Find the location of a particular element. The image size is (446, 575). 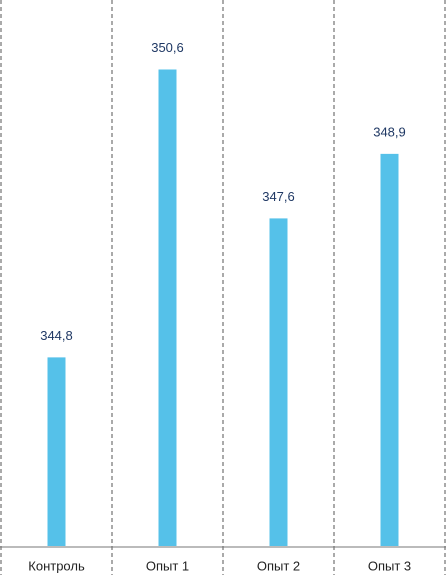

value-label: 348,9 is located at coordinates (389, 131).